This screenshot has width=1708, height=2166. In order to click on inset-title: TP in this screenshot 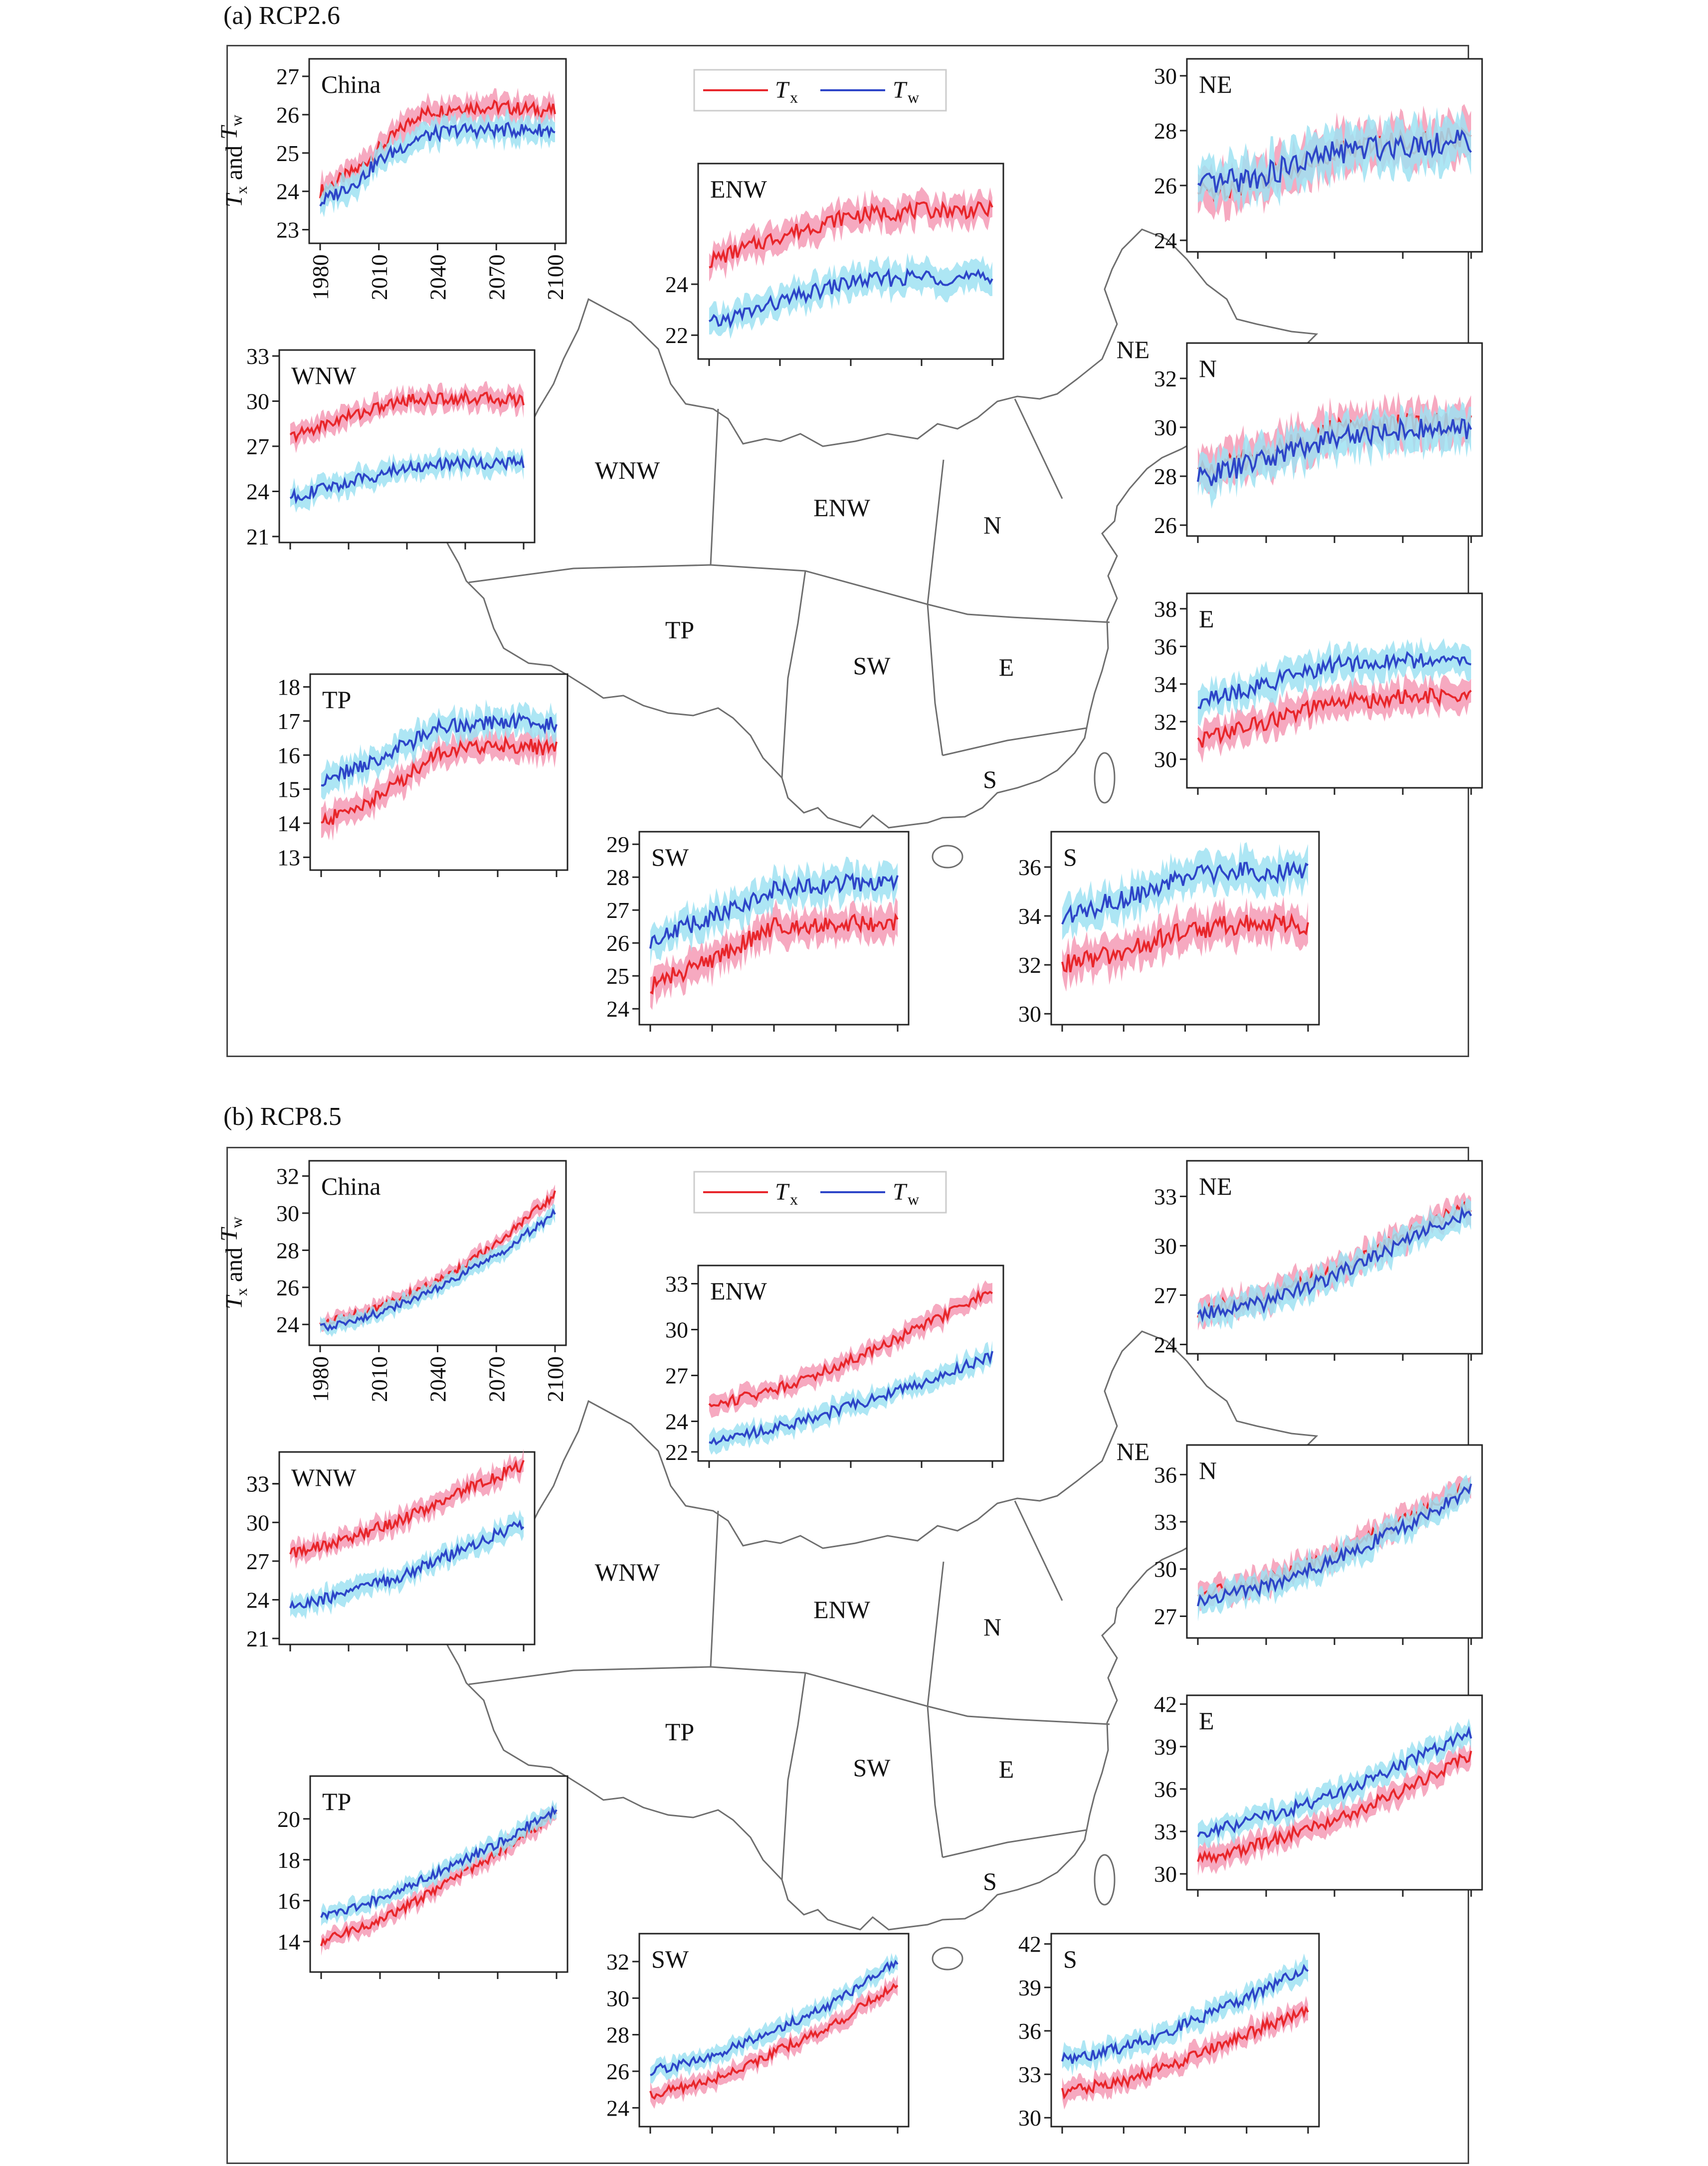, I will do `click(336, 700)`.